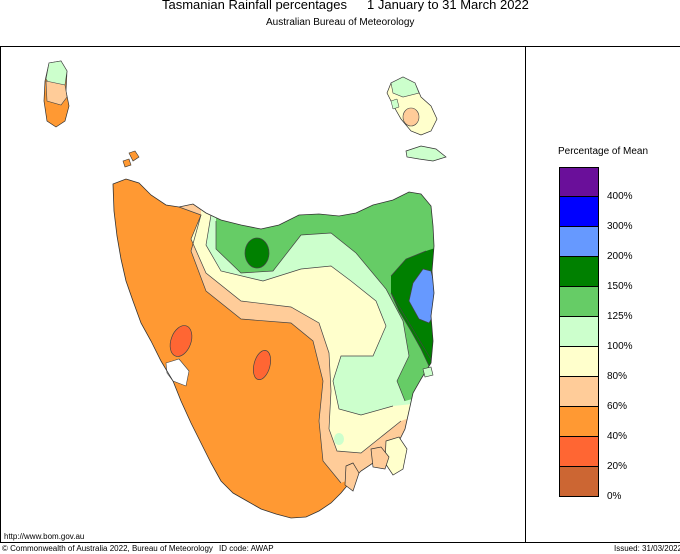 The height and width of the screenshot is (554, 680). What do you see at coordinates (340, 22) in the screenshot?
I see `agency-name: Australian Bureau of Meteorology` at bounding box center [340, 22].